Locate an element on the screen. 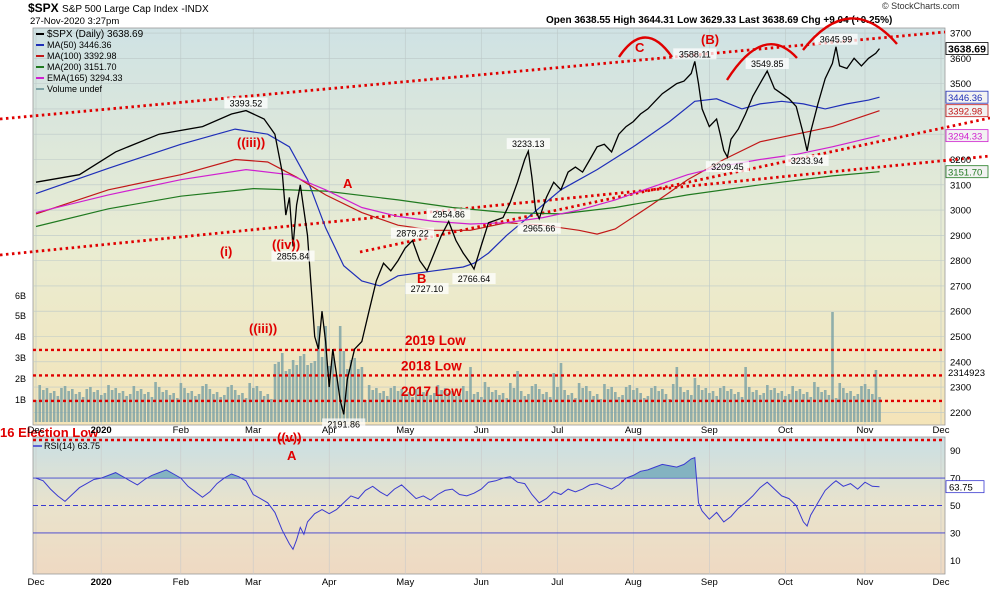 This screenshot has height=591, width=990. month-label-top: Jul is located at coordinates (557, 430).